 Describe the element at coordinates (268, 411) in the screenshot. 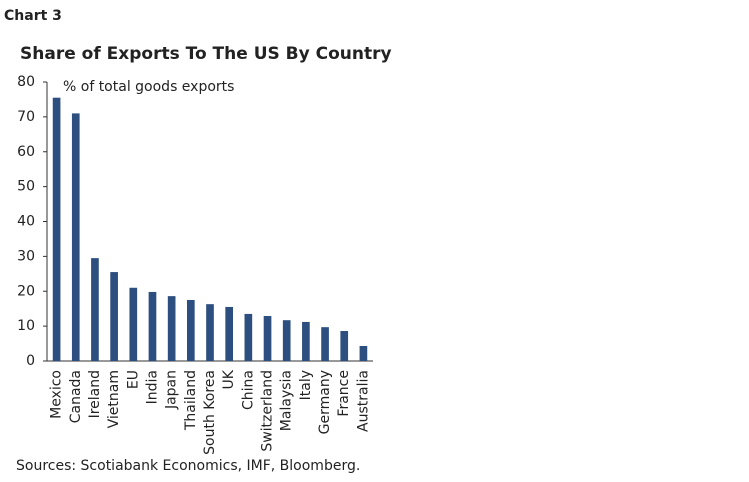

I see `x-tick-label: Switzerland` at that location.